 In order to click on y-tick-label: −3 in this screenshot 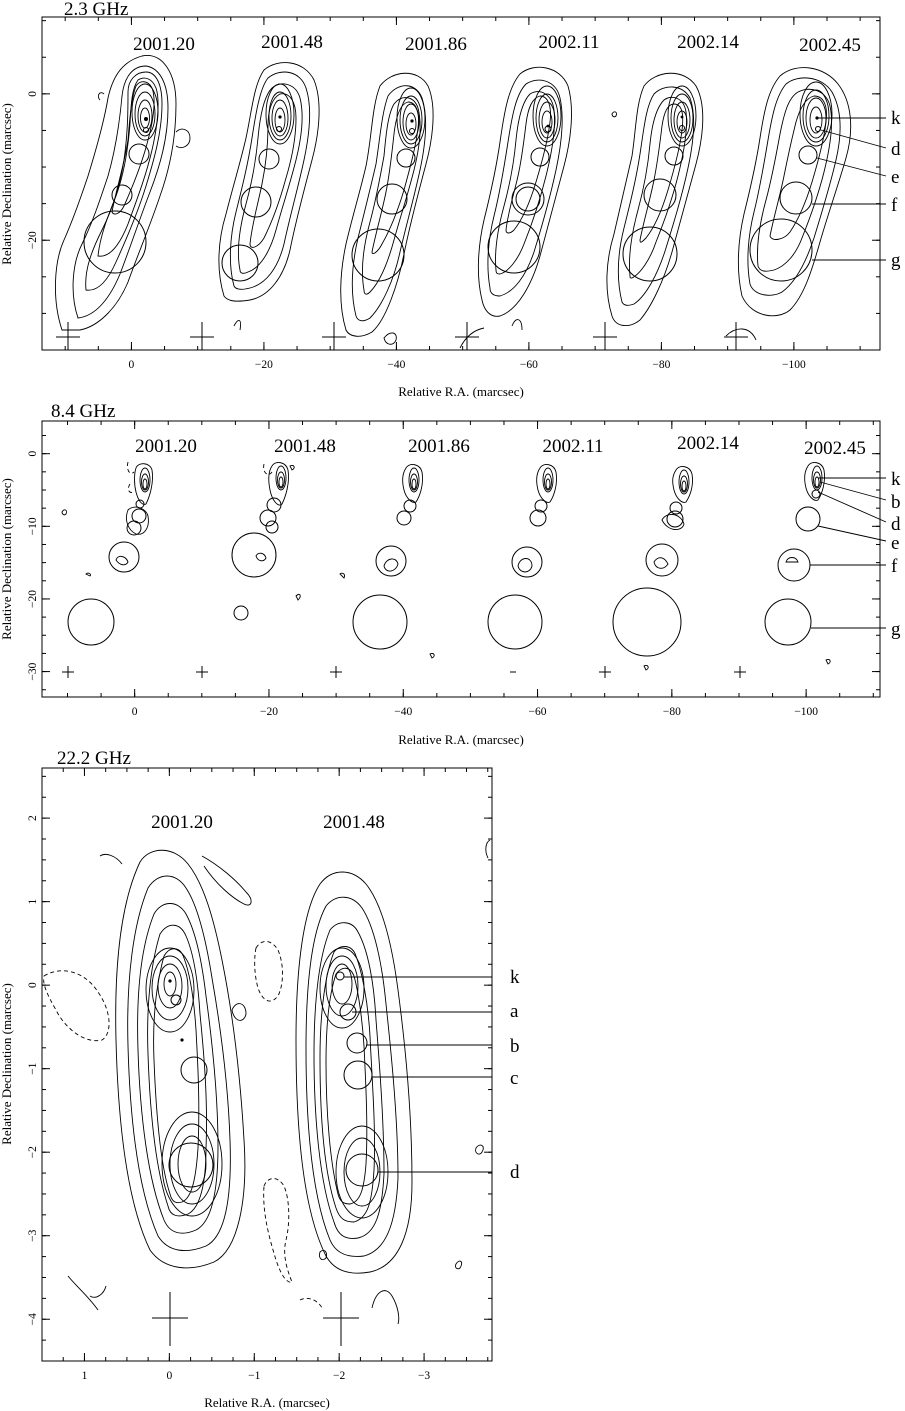, I will do `click(33, 1235)`.